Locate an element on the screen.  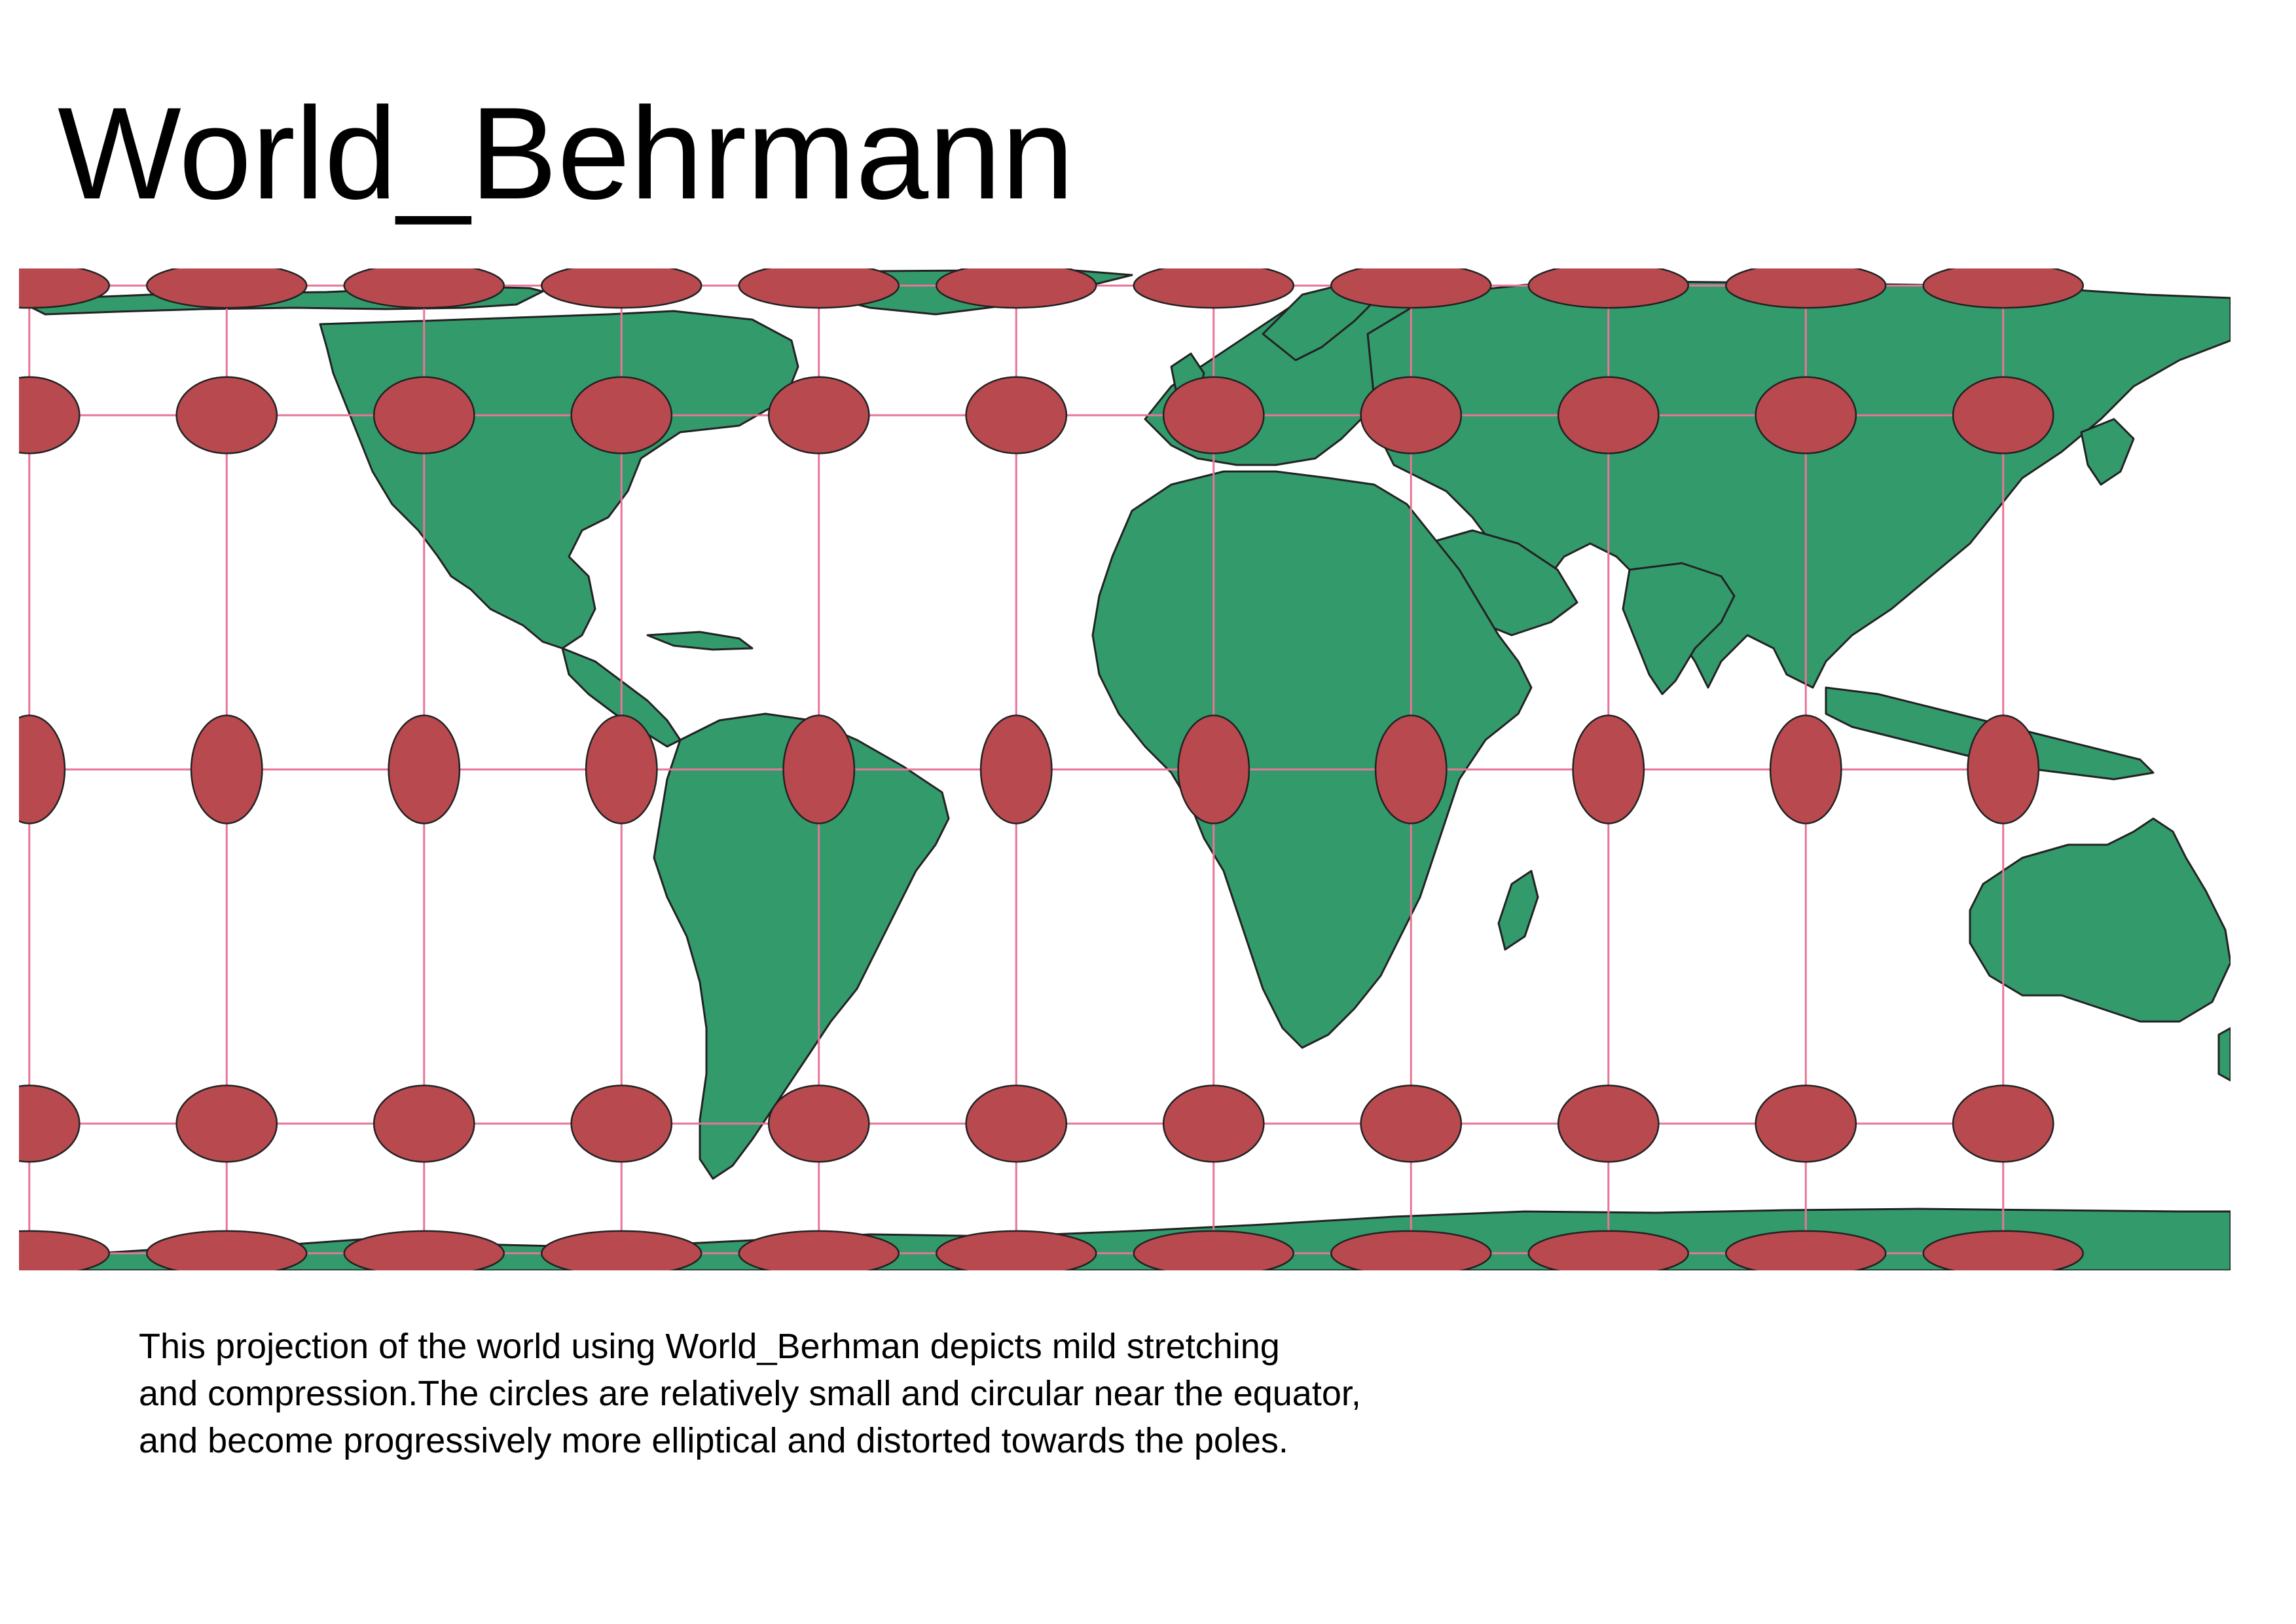
tissot-ellipse-r4-c8 is located at coordinates (1608, 1250).